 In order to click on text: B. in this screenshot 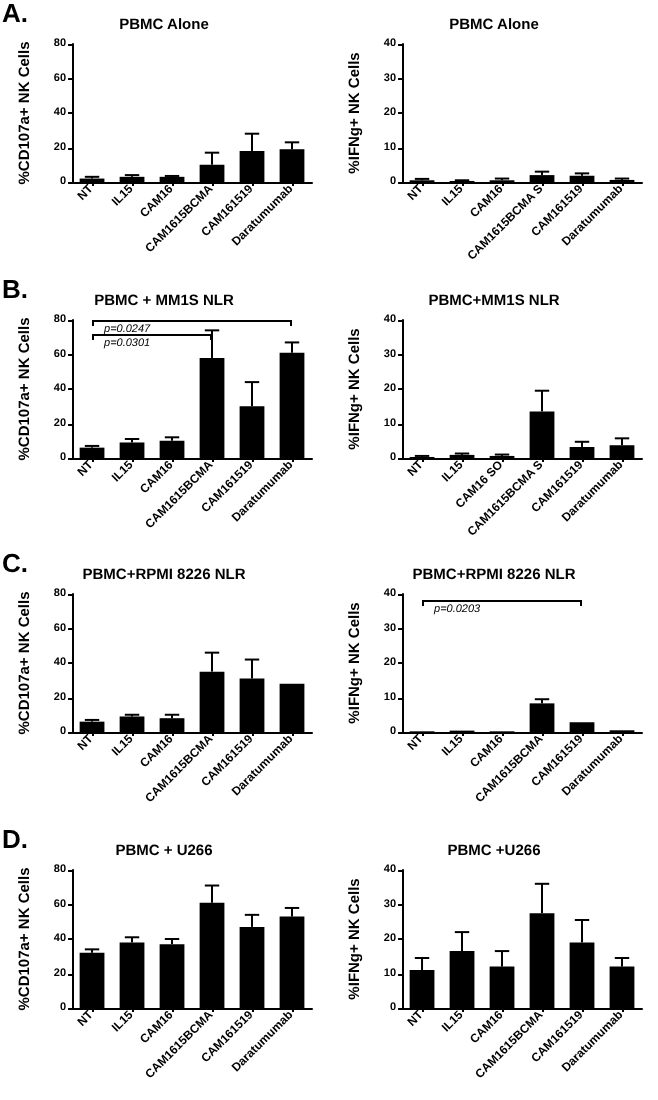, I will do `click(15, 288)`.